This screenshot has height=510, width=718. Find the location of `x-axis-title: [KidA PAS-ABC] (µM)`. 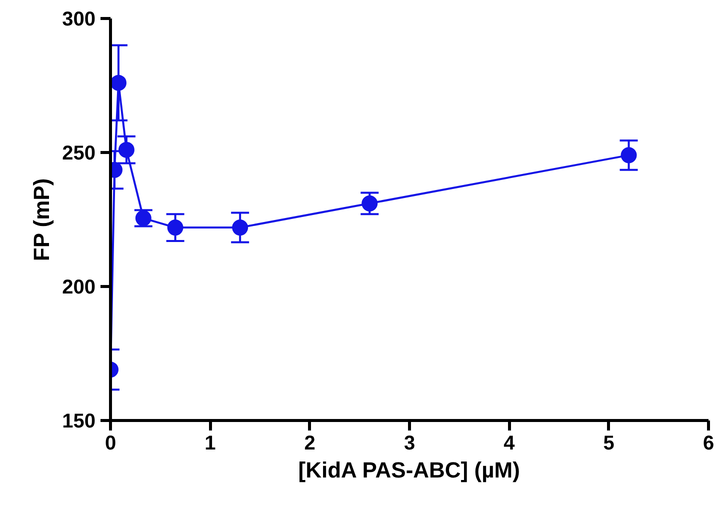

x-axis-title: [KidA PAS-ABC] (µM) is located at coordinates (409, 470).